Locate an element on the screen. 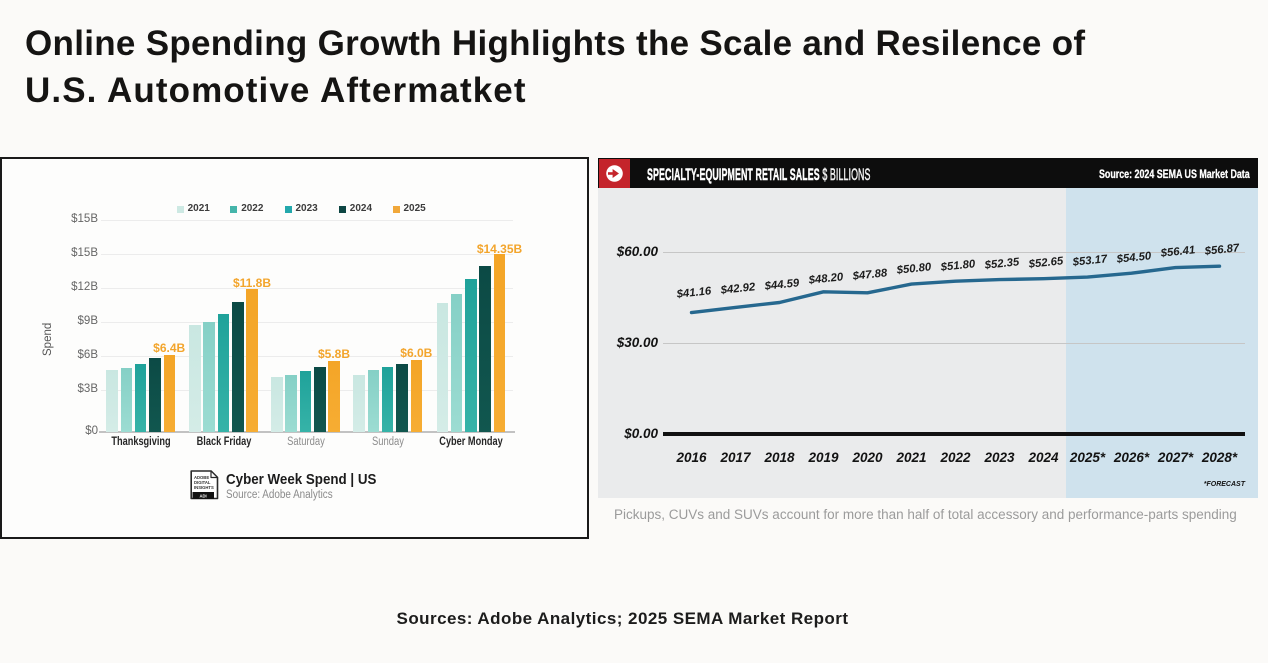 The height and width of the screenshot is (663, 1268). svg-text: DIGITAL is located at coordinates (202, 482).